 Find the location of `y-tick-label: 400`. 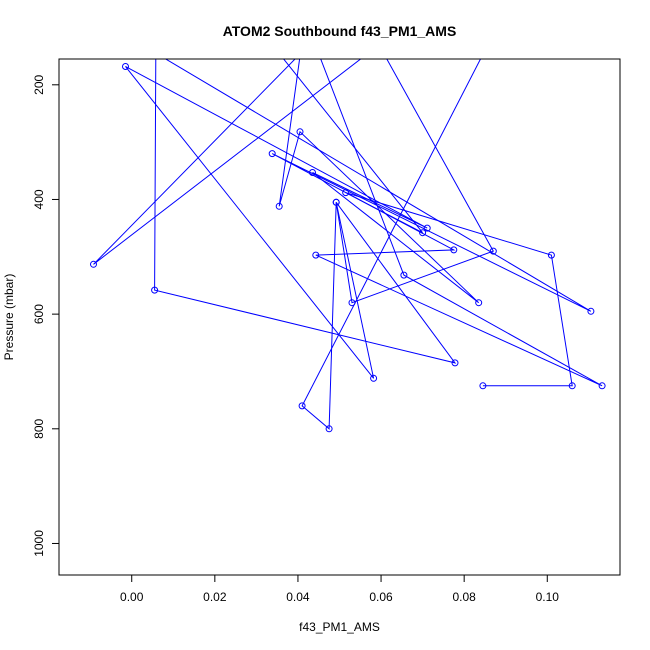

y-tick-label: 400 is located at coordinates (39, 199).